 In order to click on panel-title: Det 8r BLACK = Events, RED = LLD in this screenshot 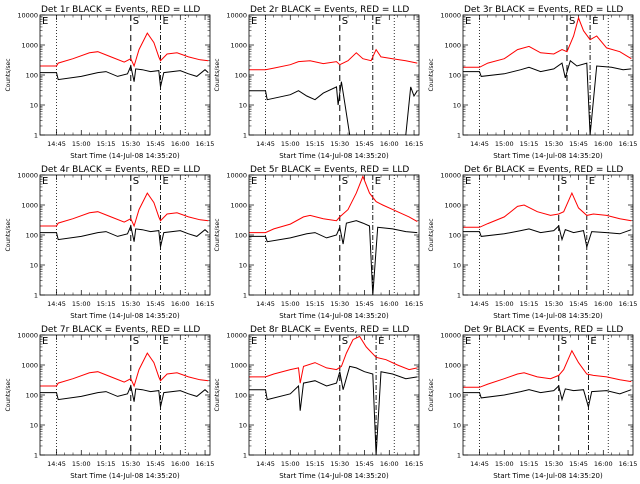, I will do `click(329, 330)`.